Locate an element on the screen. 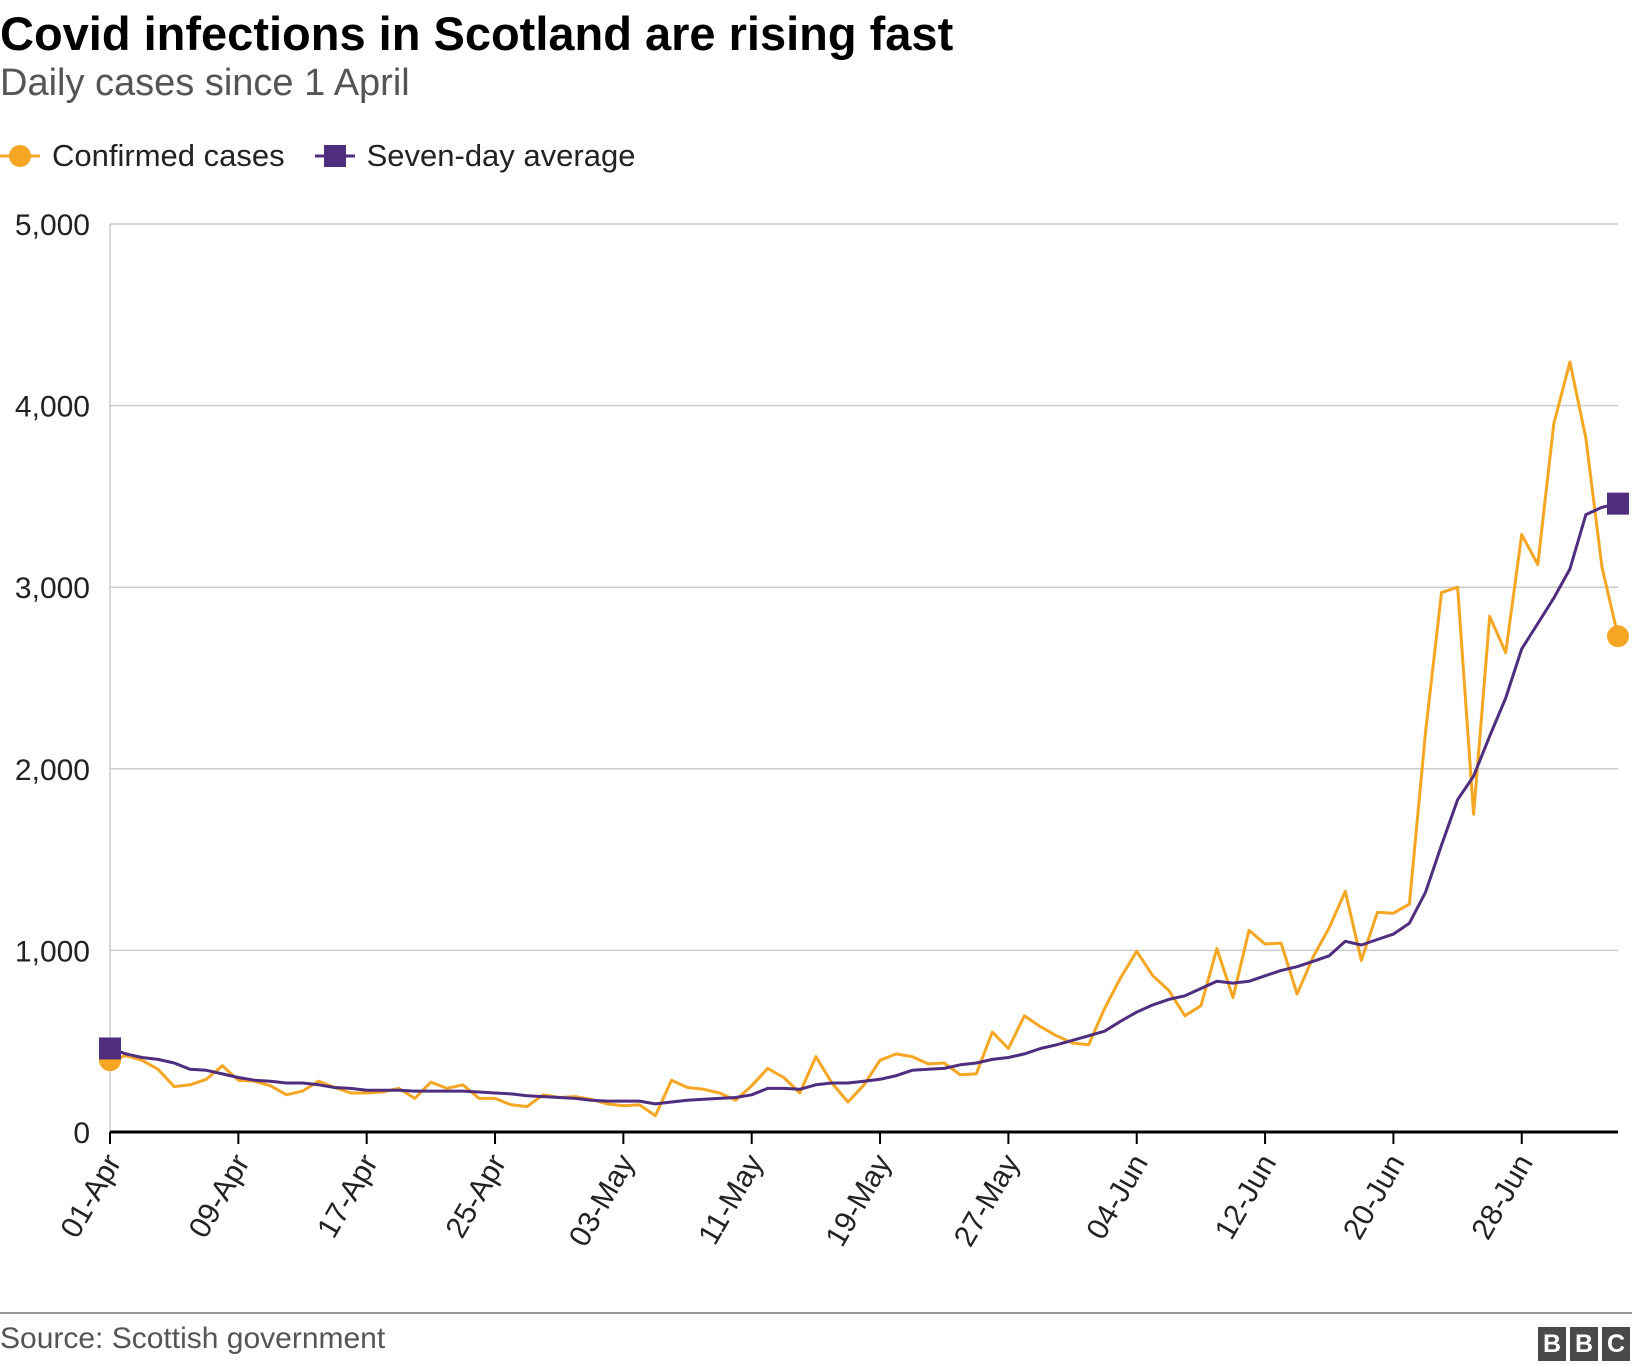 Image resolution: width=1632 pixels, height=1368 pixels. x-tick-label: 27-May is located at coordinates (987, 1200).